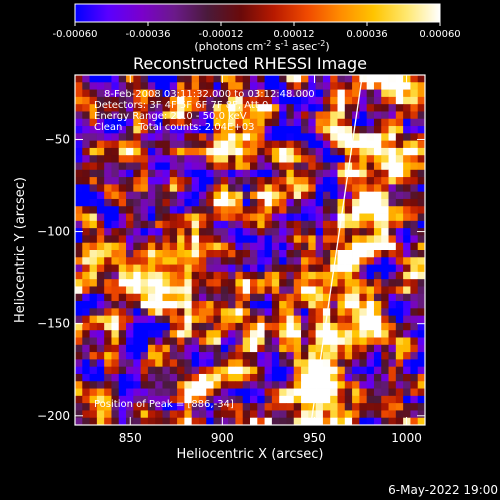 The image size is (500, 500). Describe the element at coordinates (366, 34) in the screenshot. I see `colorbar-tick-label: 0.00036` at that location.